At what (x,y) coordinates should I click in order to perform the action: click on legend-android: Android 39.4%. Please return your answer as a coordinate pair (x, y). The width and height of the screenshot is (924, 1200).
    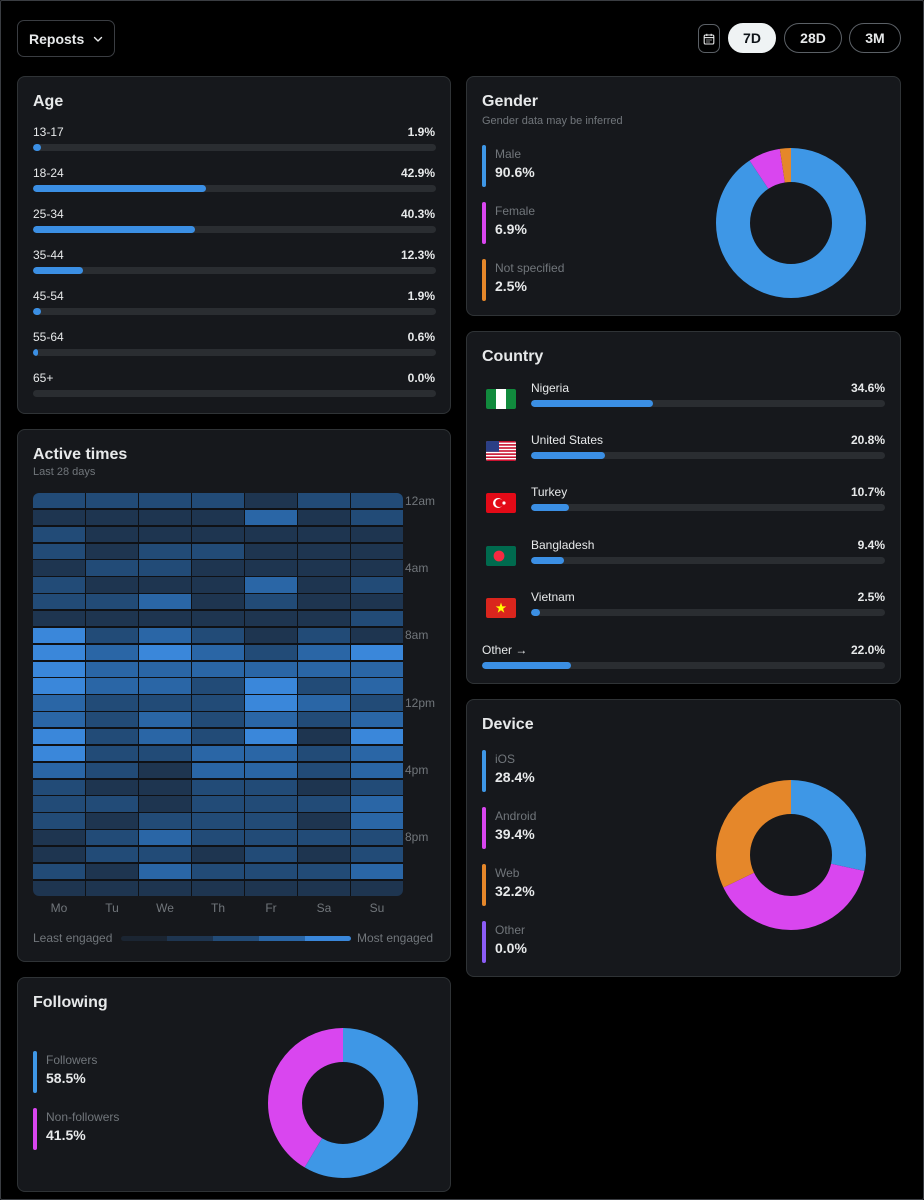
    Looking at the image, I should click on (552, 829).